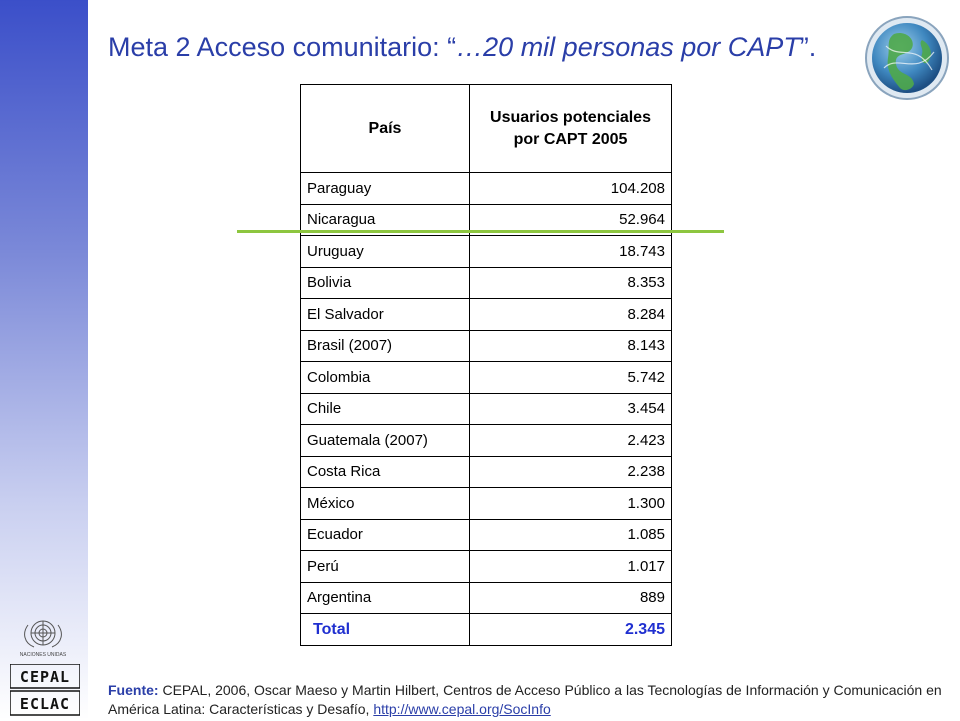  What do you see at coordinates (570, 128) in the screenshot?
I see `column-header-users: Usuarios potenciales por CAPT 2005` at bounding box center [570, 128].